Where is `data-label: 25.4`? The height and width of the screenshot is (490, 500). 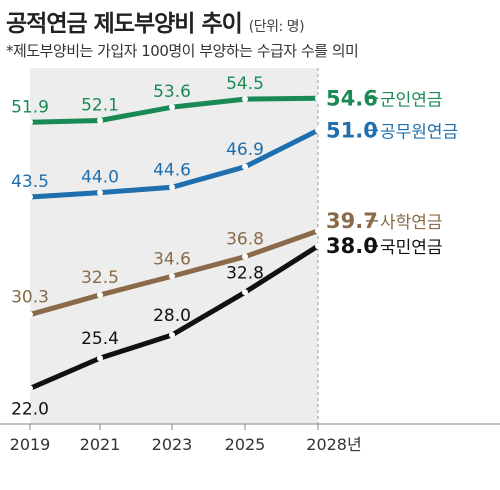
data-label: 25.4 is located at coordinates (100, 339).